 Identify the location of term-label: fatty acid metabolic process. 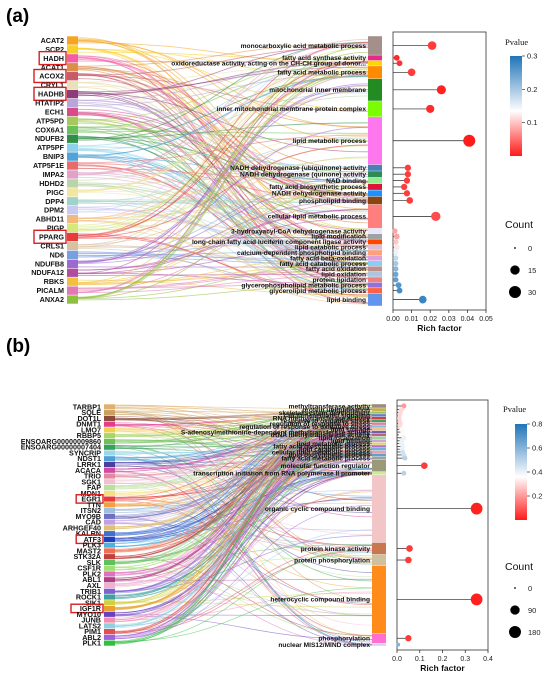
(325, 458).